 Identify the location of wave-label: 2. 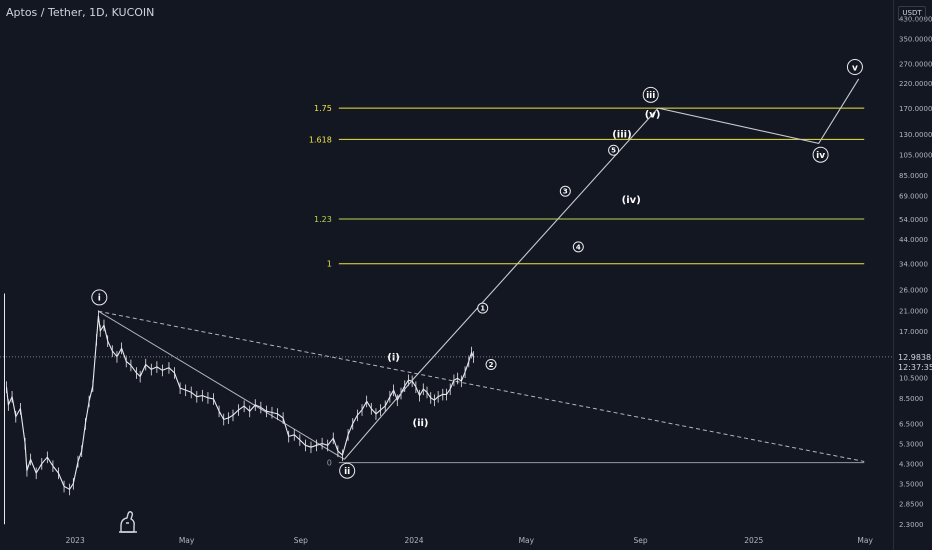
(491, 365).